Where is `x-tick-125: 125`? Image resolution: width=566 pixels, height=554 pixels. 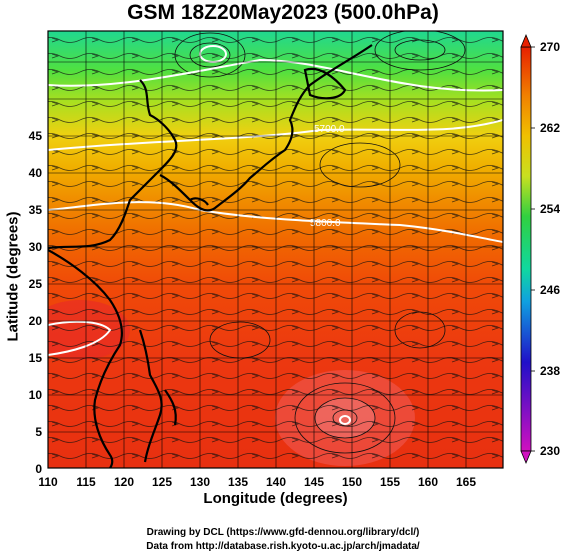 x-tick-125: 125 is located at coordinates (162, 482).